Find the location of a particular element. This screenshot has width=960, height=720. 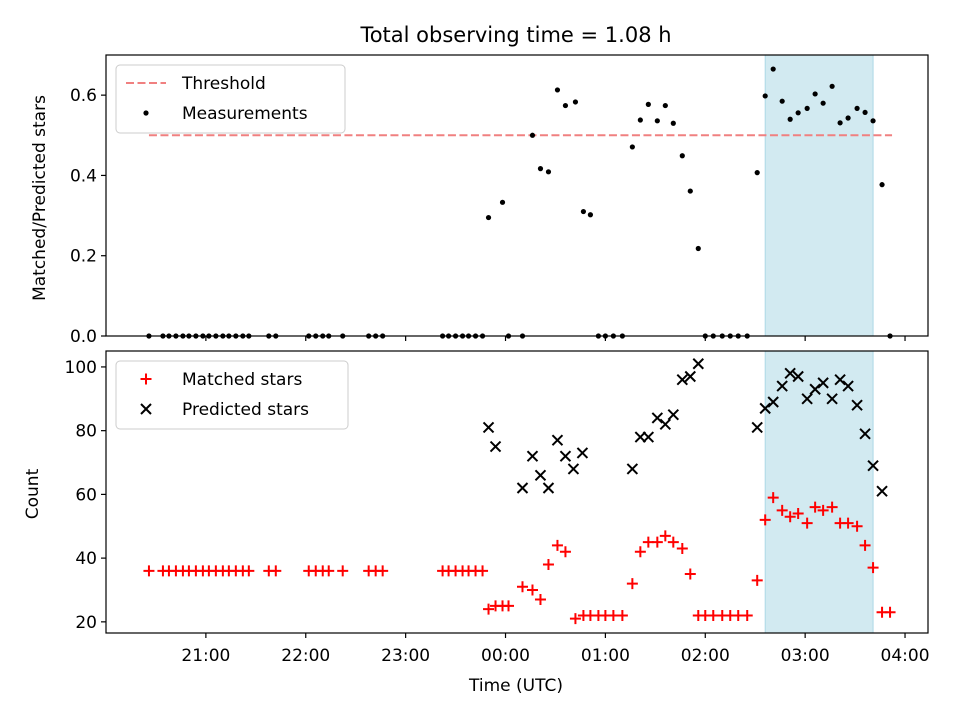

bottom-y-axis-label: Count is located at coordinates (33, 493).